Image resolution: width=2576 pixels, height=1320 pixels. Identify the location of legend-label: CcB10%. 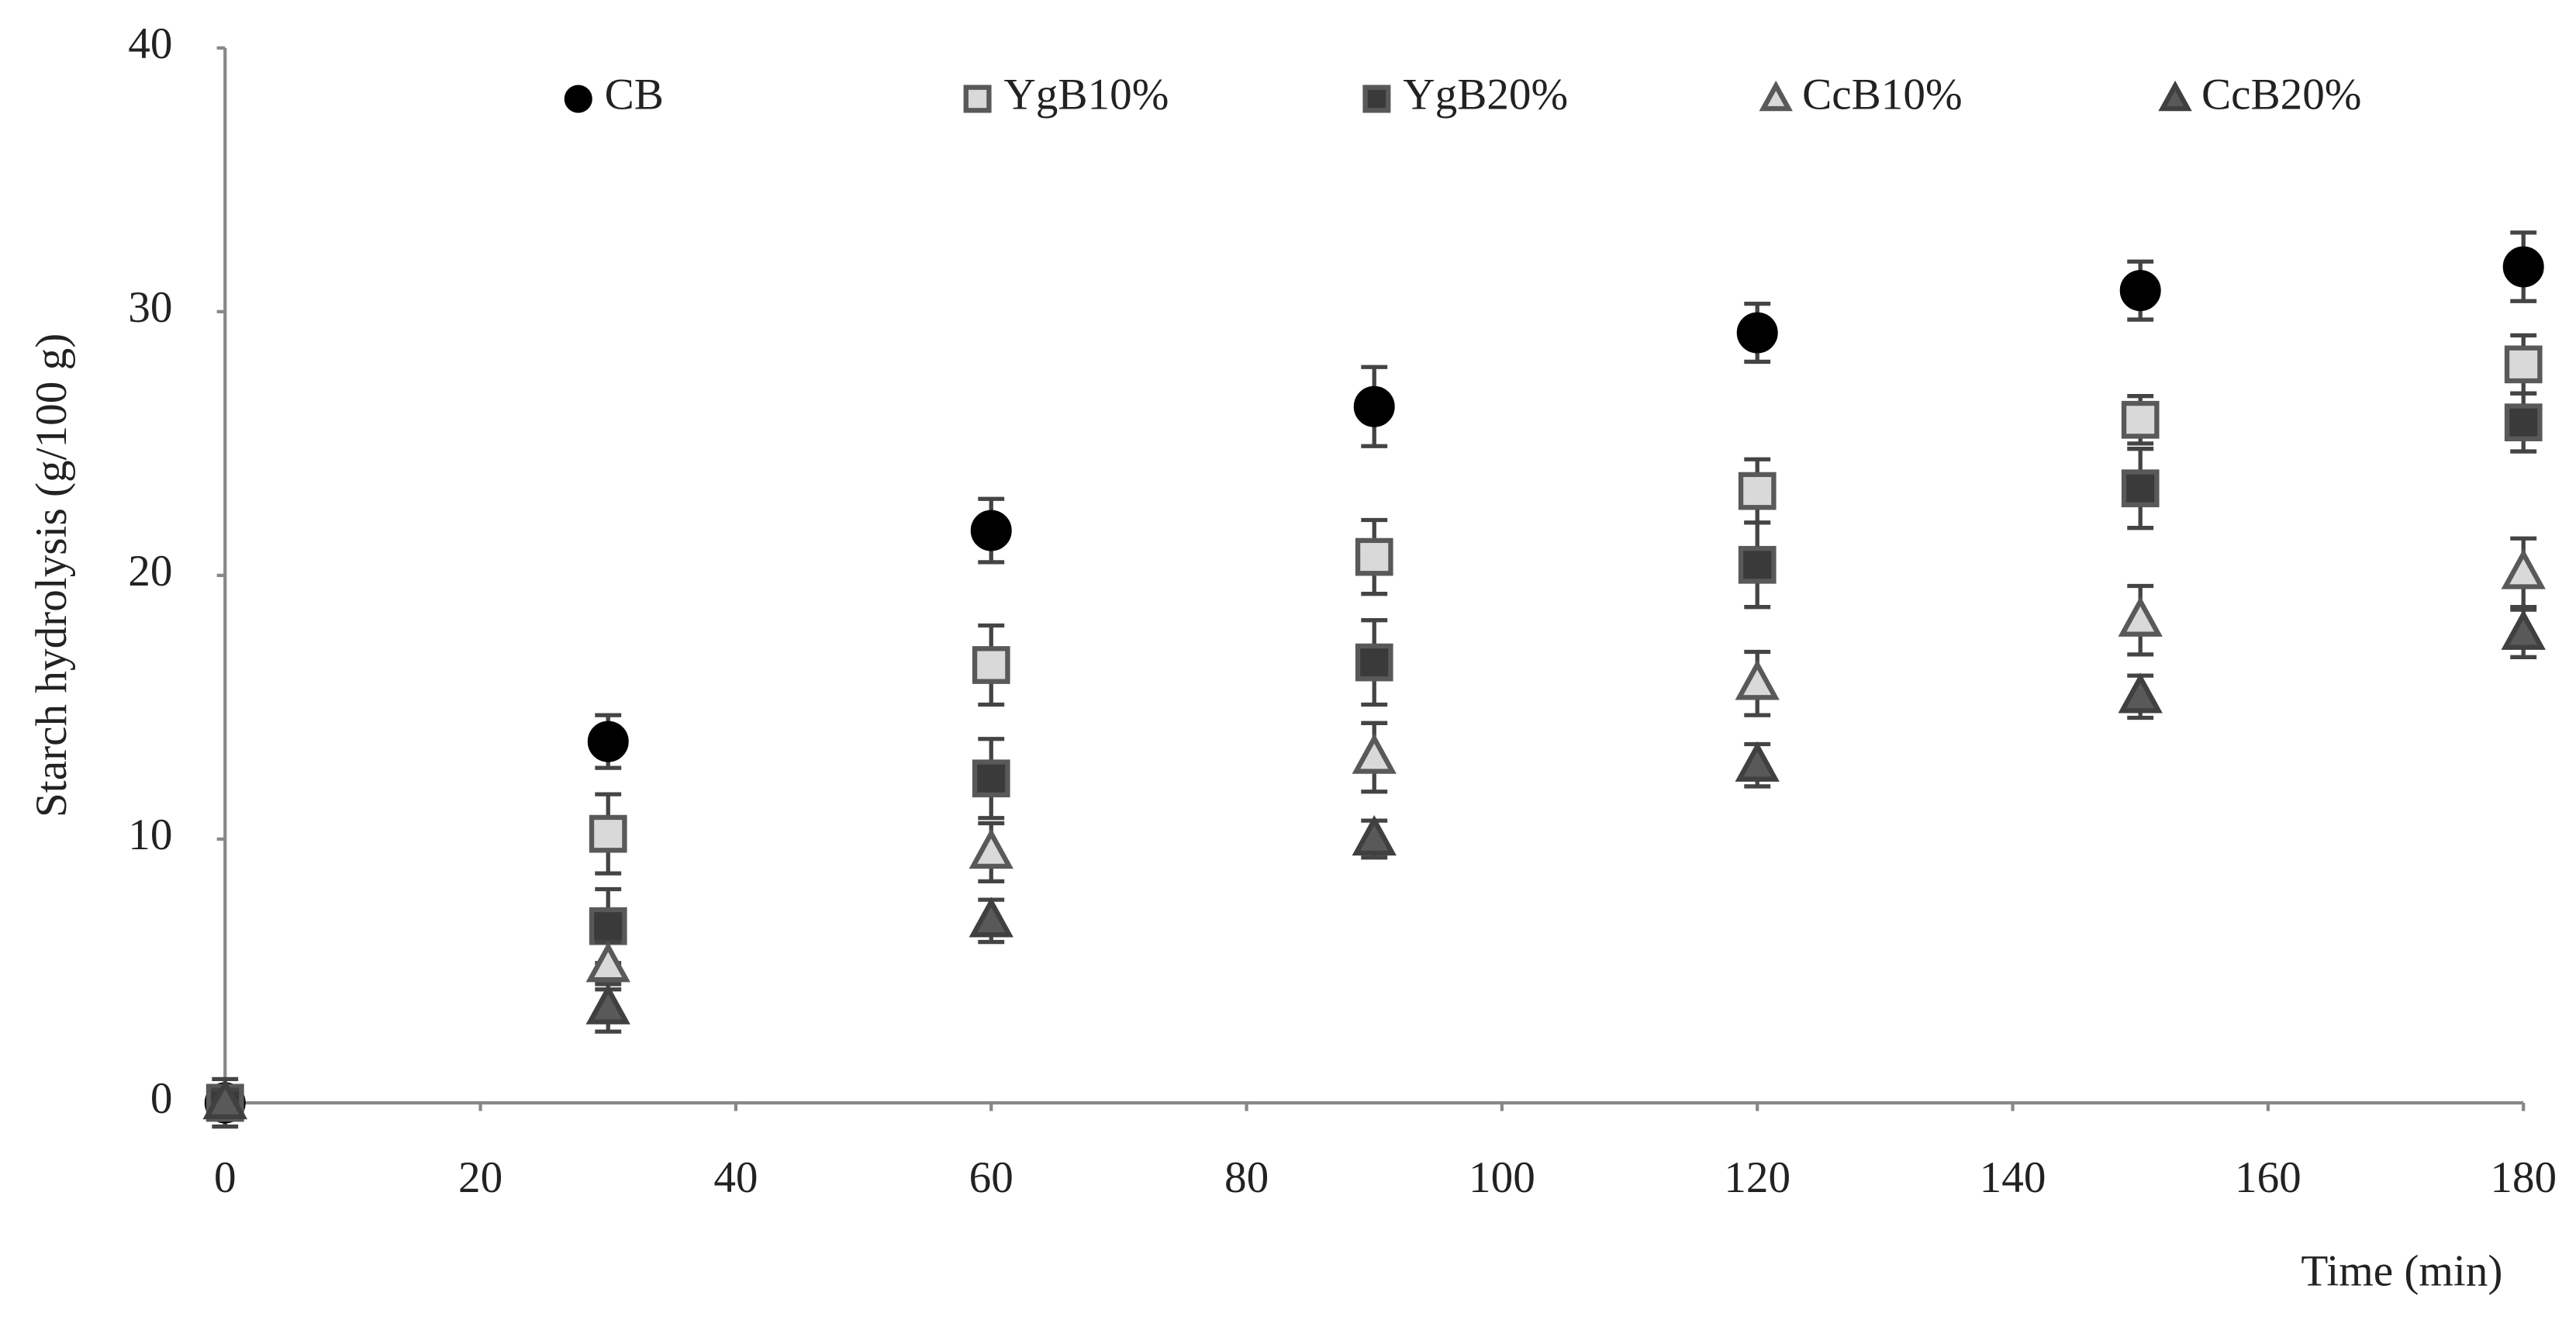
(1882, 95).